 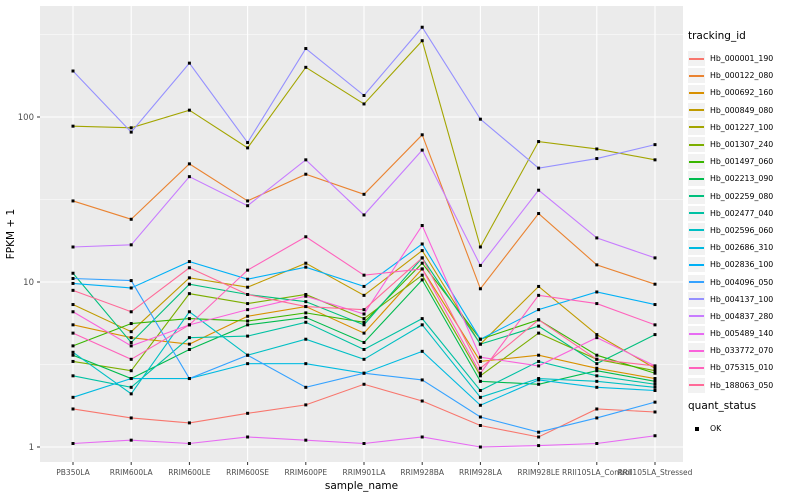 What do you see at coordinates (305, 472) in the screenshot?
I see `x-tick-label: RRIM600PE` at bounding box center [305, 472].